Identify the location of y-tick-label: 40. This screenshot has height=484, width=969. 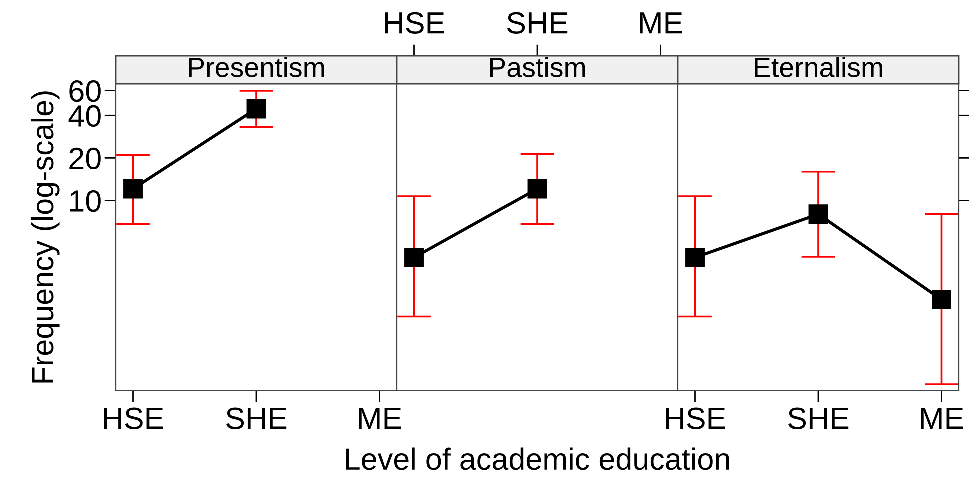
(84, 116).